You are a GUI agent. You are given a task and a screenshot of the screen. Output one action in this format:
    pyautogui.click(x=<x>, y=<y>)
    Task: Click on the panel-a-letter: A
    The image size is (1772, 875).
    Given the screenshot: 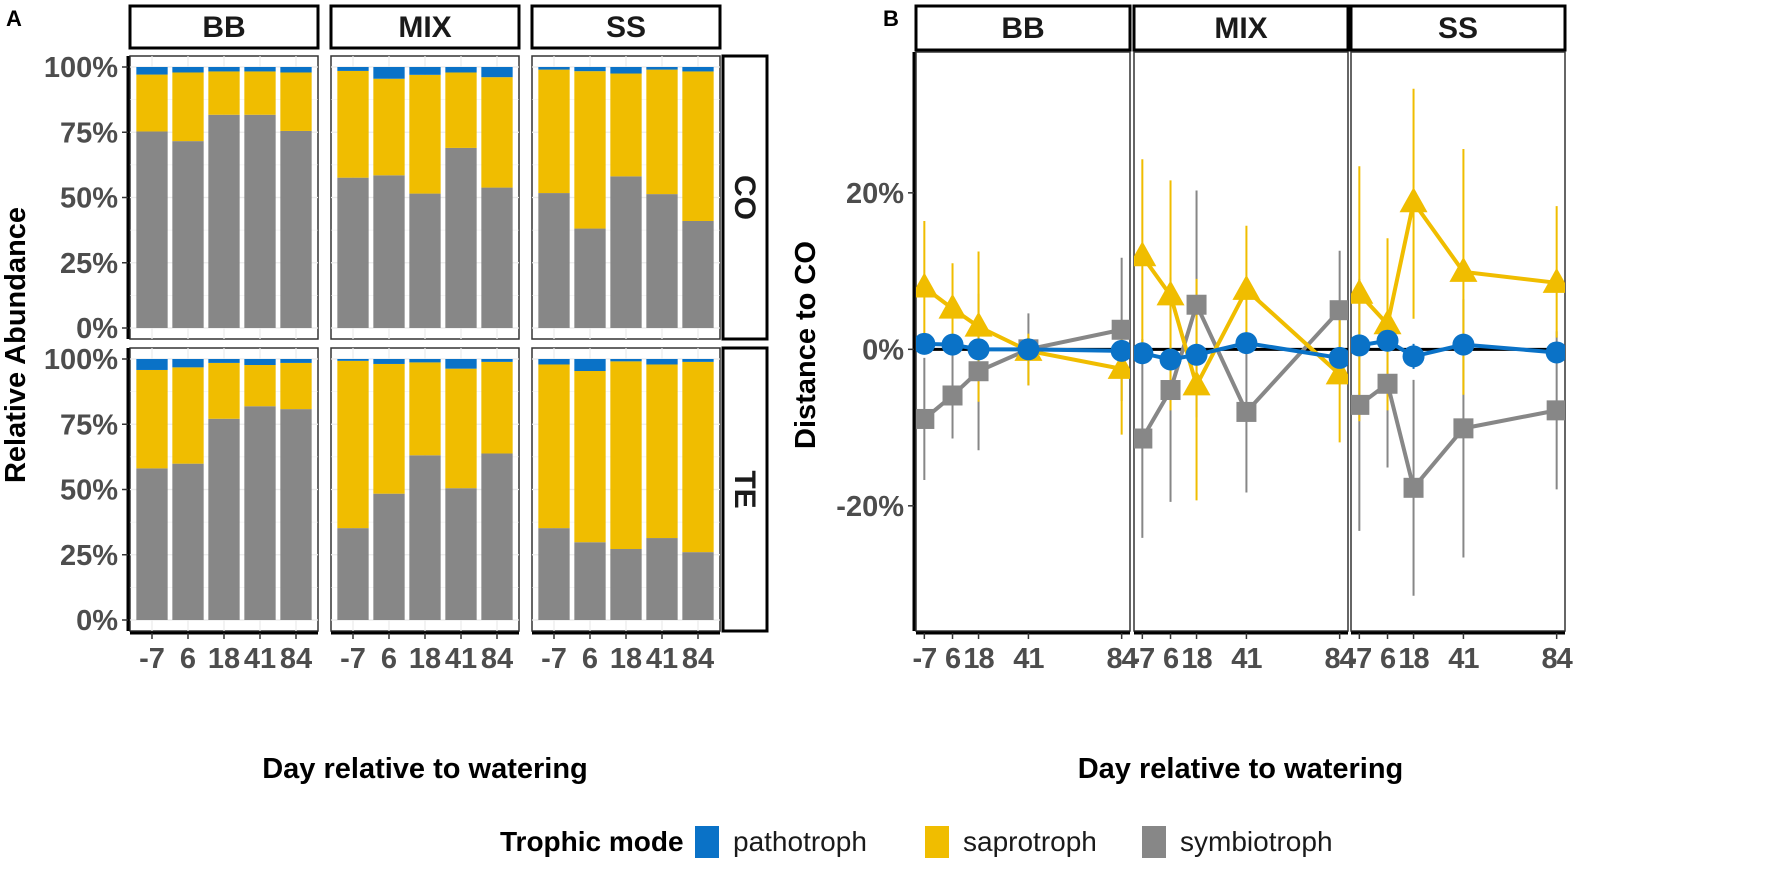 What is the action you would take?
    pyautogui.click(x=14, y=18)
    